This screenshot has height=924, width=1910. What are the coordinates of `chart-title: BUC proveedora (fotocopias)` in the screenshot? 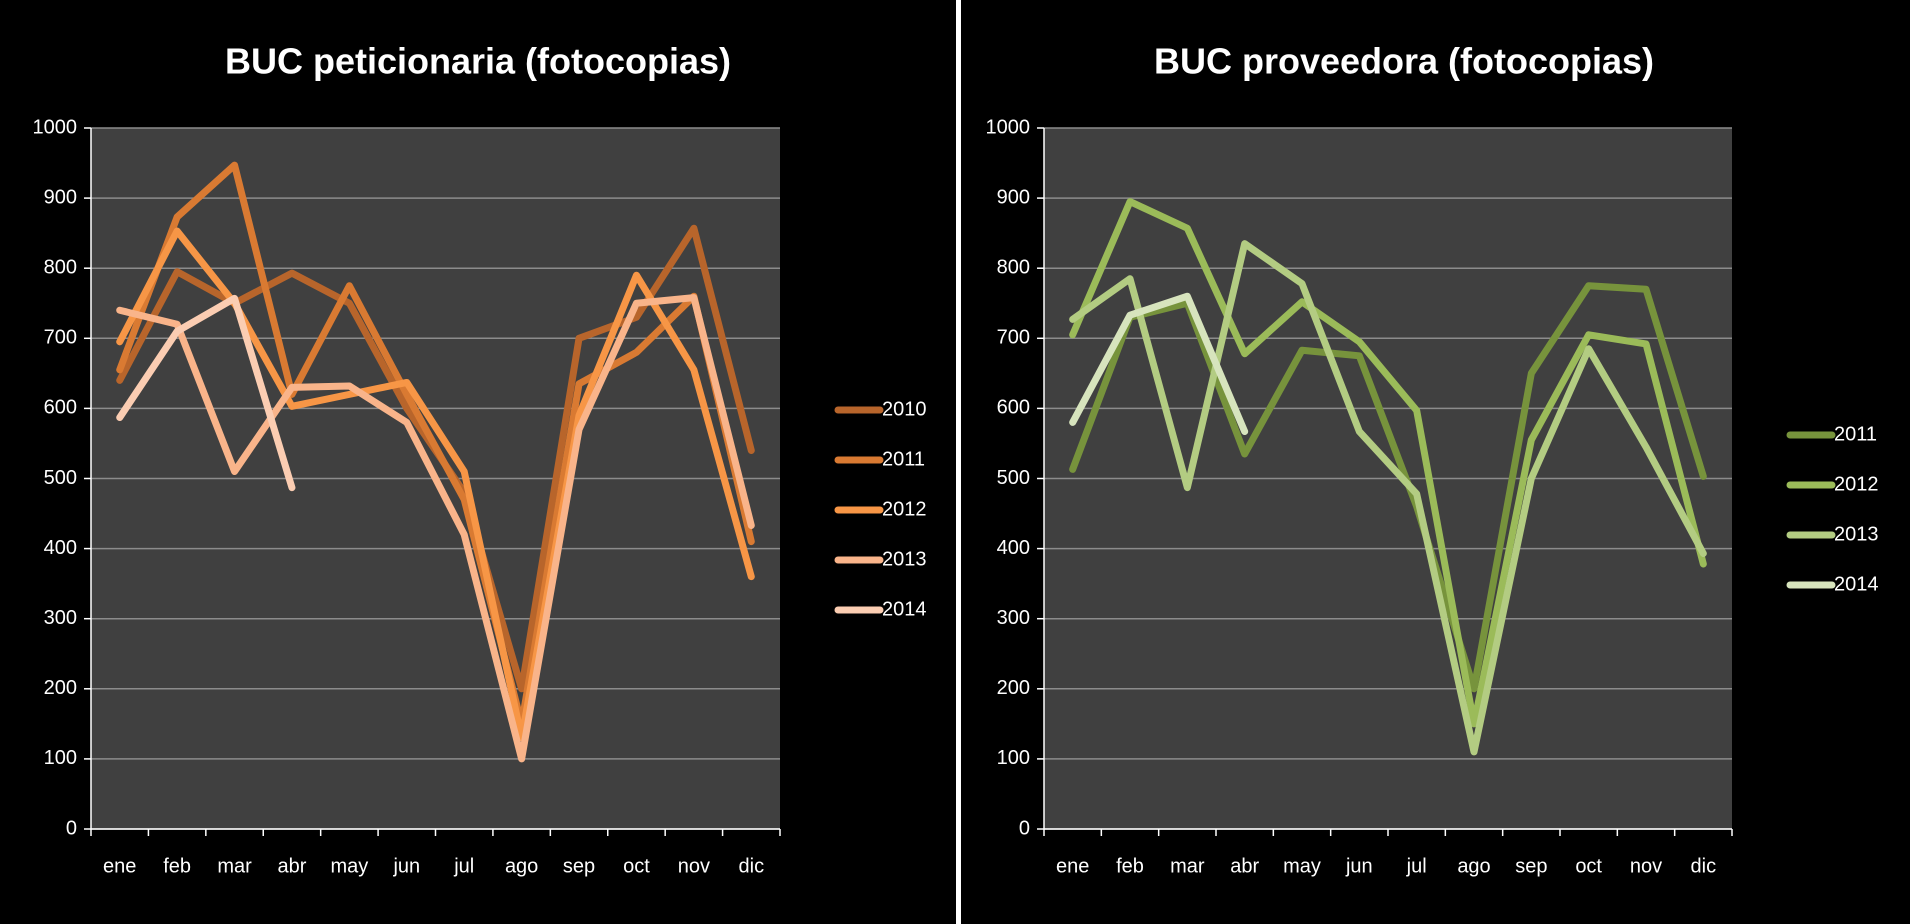 It's located at (1404, 61).